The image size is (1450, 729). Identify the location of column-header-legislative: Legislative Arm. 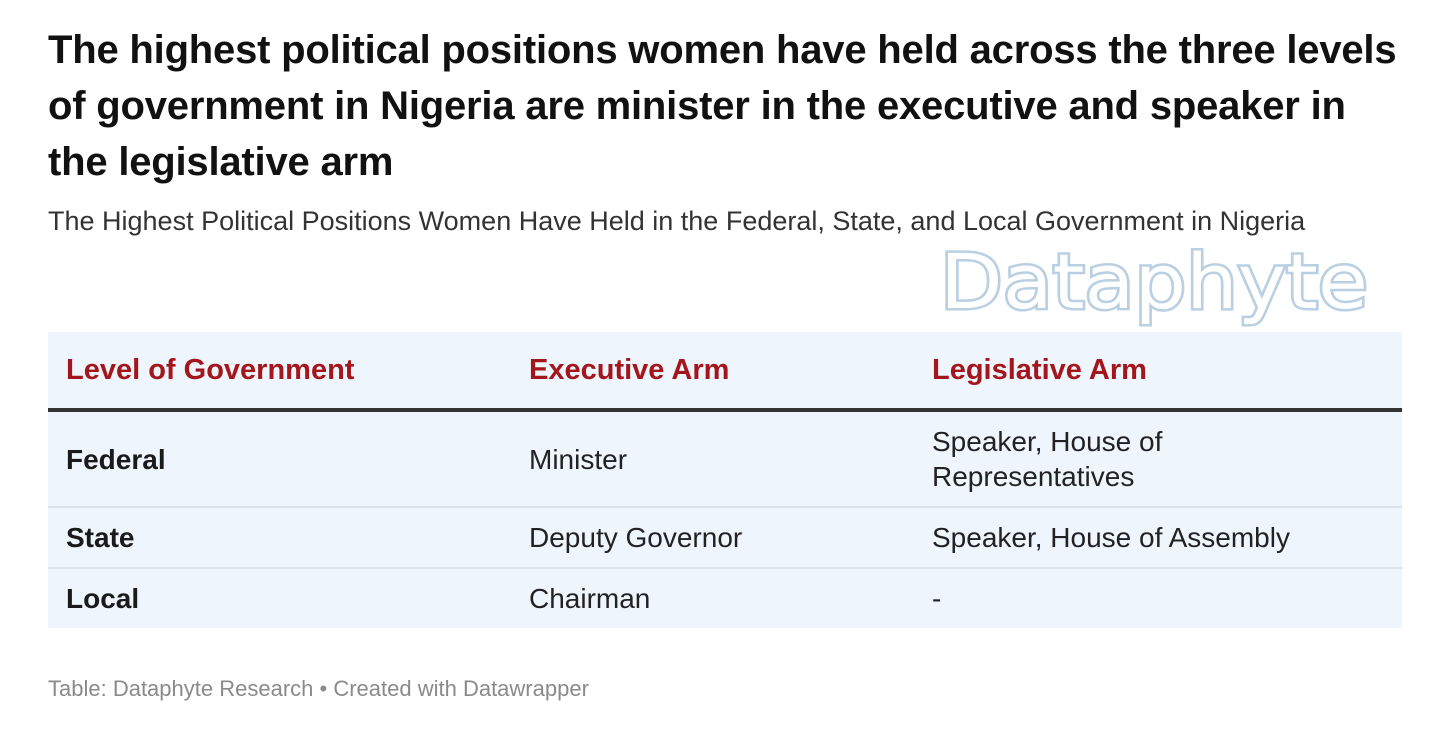
(1158, 372).